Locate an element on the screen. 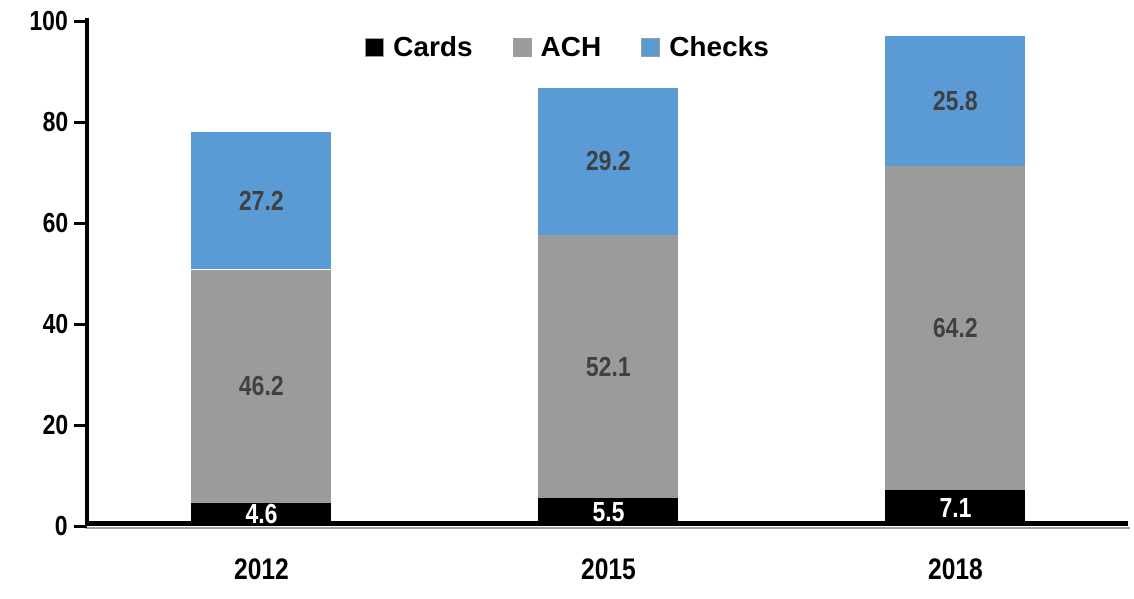 Image resolution: width=1134 pixels, height=599 pixels. y-tick-label: 20 is located at coordinates (34, 425).